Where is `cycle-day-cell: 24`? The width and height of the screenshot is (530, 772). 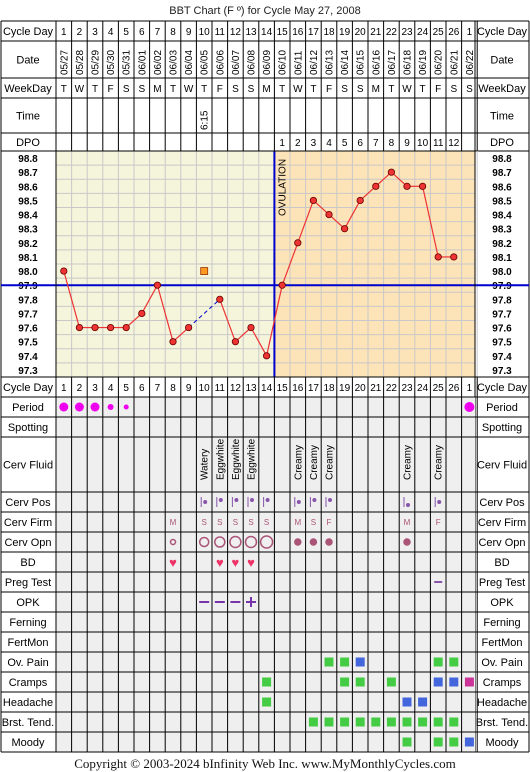 cycle-day-cell: 24 is located at coordinates (423, 32).